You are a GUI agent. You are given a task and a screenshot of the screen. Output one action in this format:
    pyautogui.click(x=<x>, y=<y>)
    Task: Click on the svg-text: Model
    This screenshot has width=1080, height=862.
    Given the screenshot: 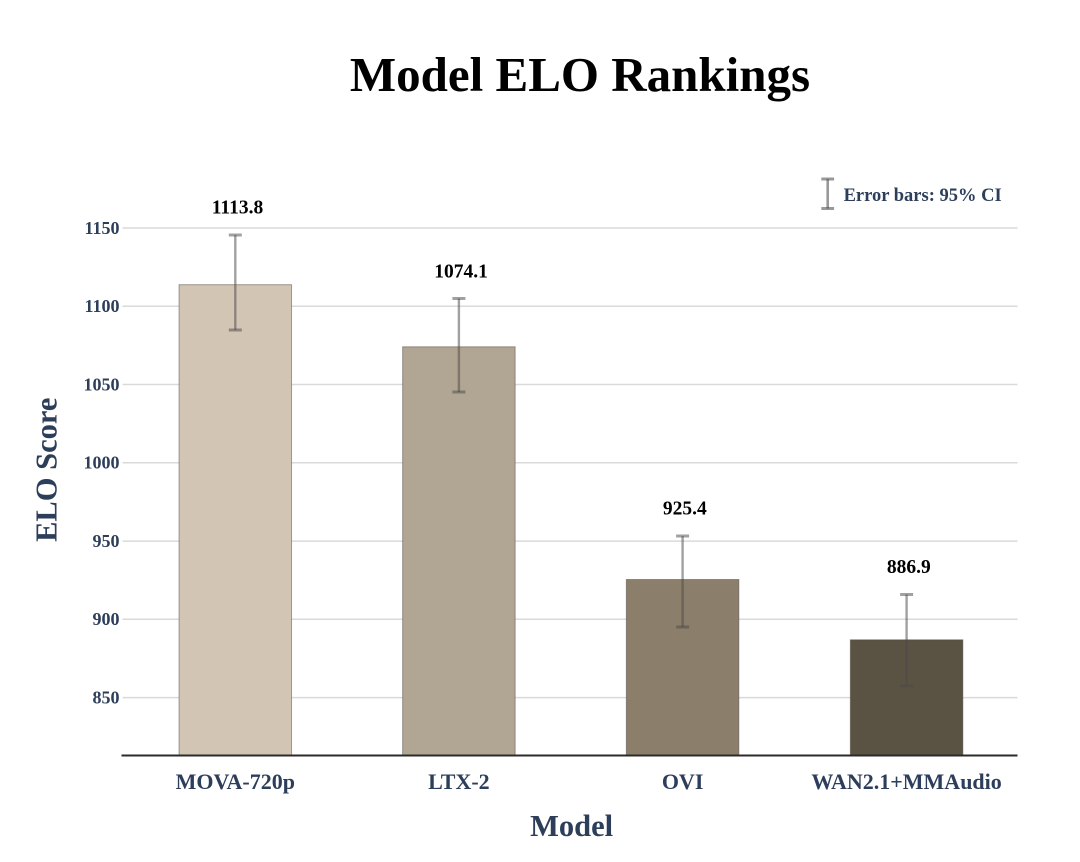 What is the action you would take?
    pyautogui.click(x=571, y=826)
    